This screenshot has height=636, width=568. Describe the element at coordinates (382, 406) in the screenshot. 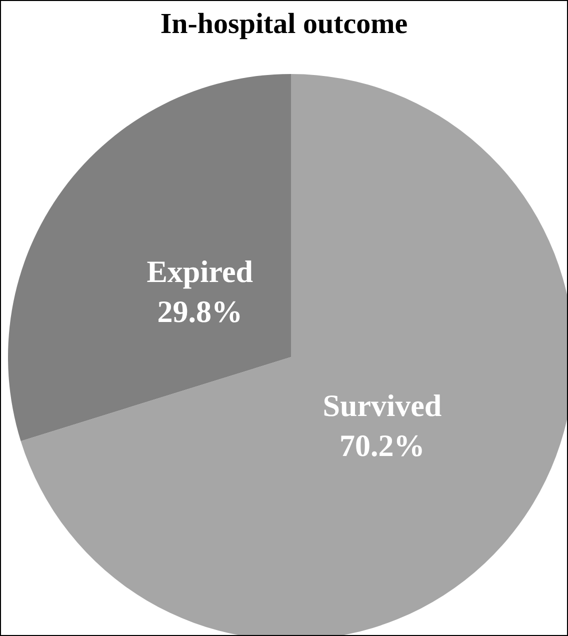

I see `slice-label: Survived` at that location.